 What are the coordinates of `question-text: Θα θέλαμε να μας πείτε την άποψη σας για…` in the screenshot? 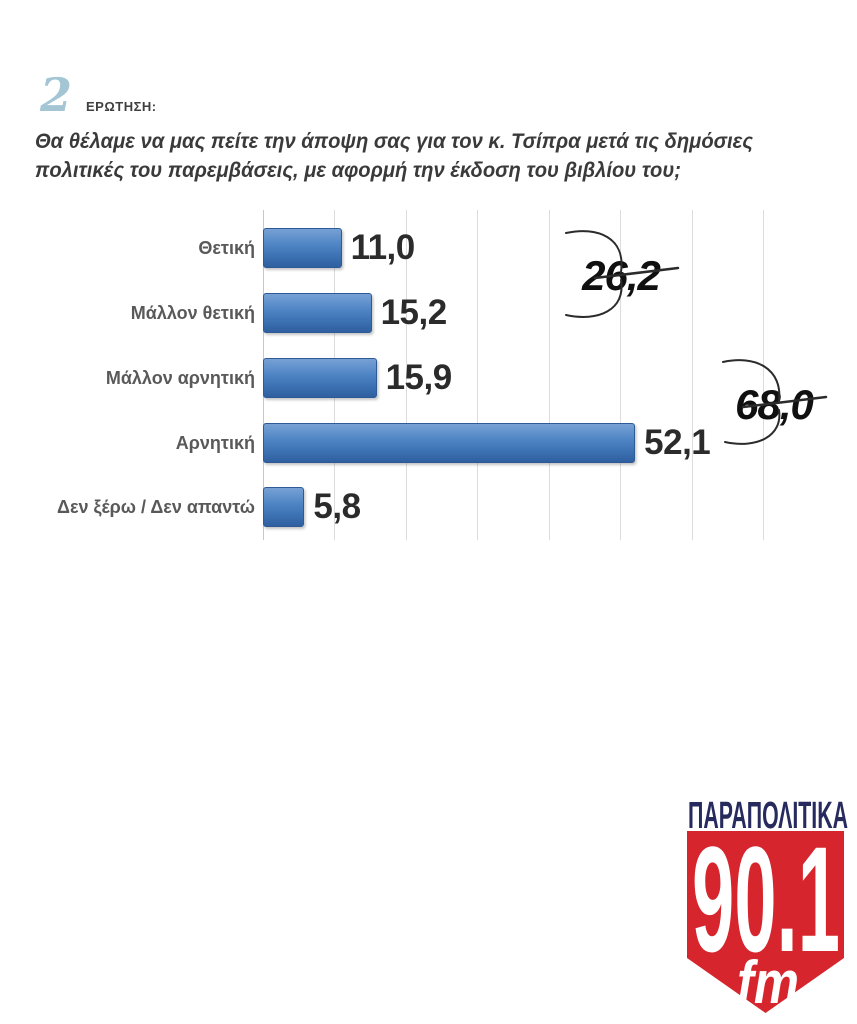 It's located at (400, 156).